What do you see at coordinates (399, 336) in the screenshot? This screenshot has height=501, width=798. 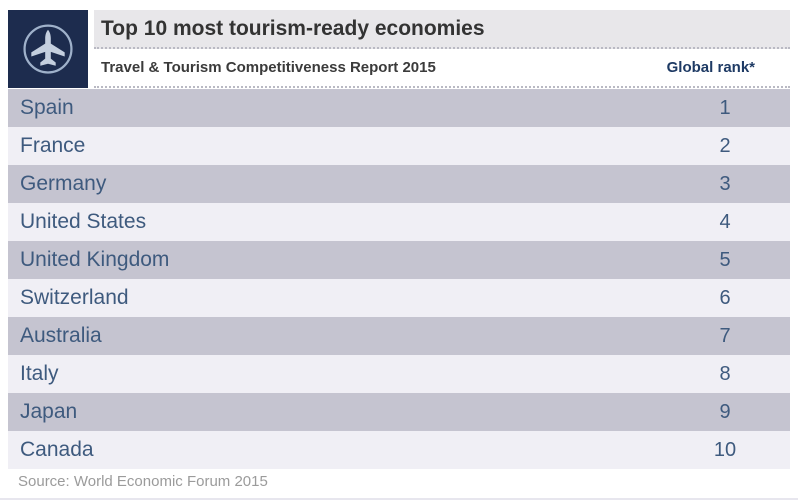 I see `table-row: Australia 7` at bounding box center [399, 336].